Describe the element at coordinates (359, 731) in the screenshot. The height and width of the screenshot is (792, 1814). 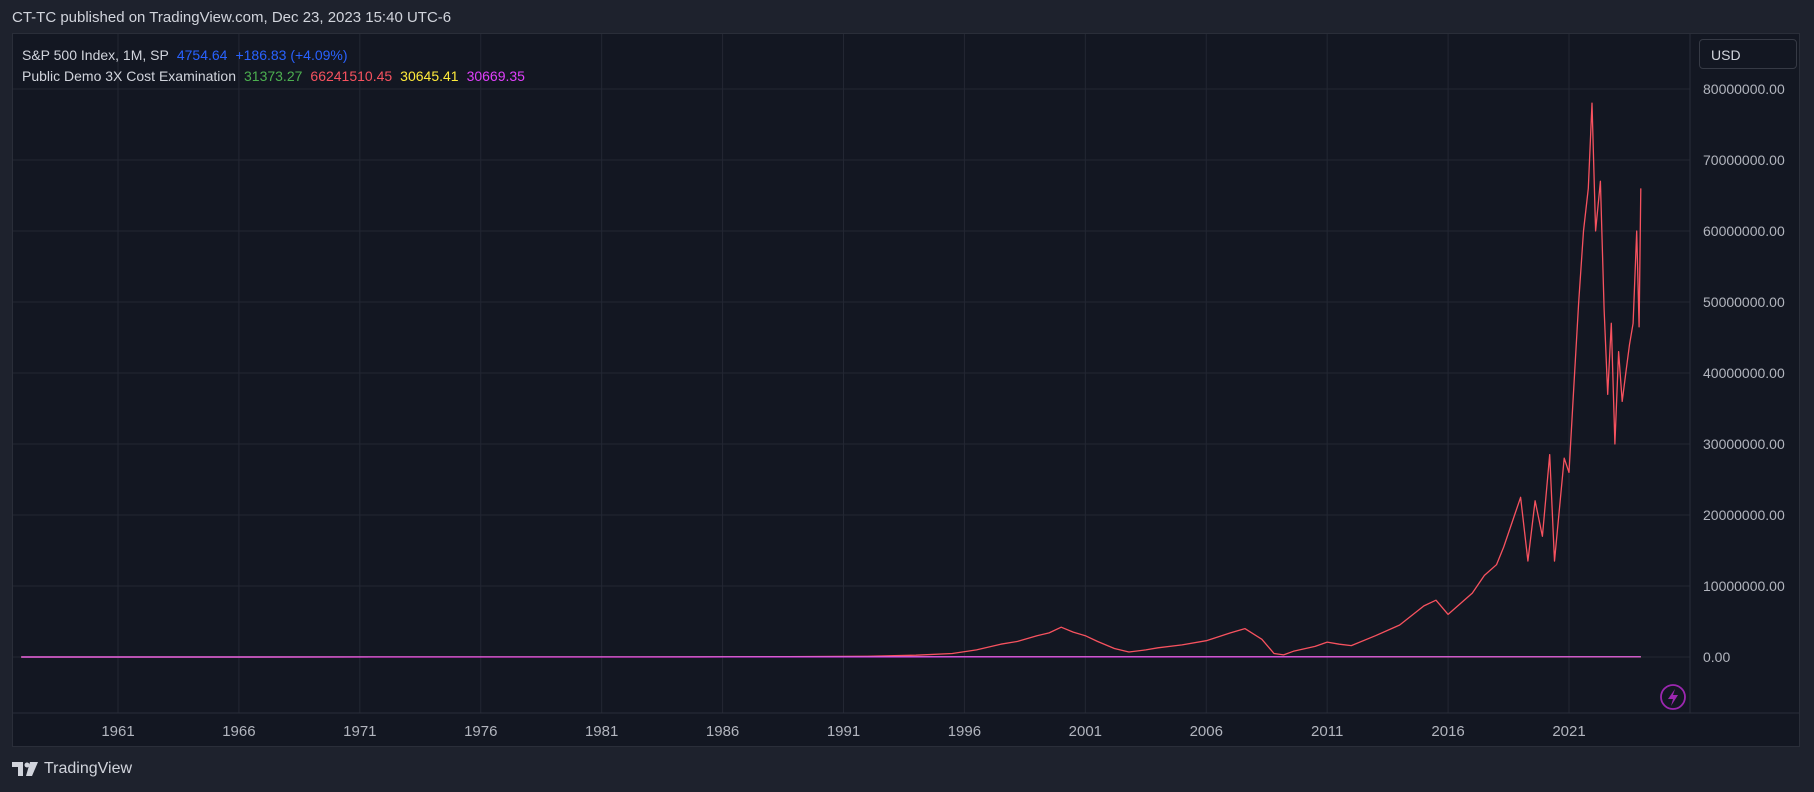
I see `x-tick-label: 1971` at that location.